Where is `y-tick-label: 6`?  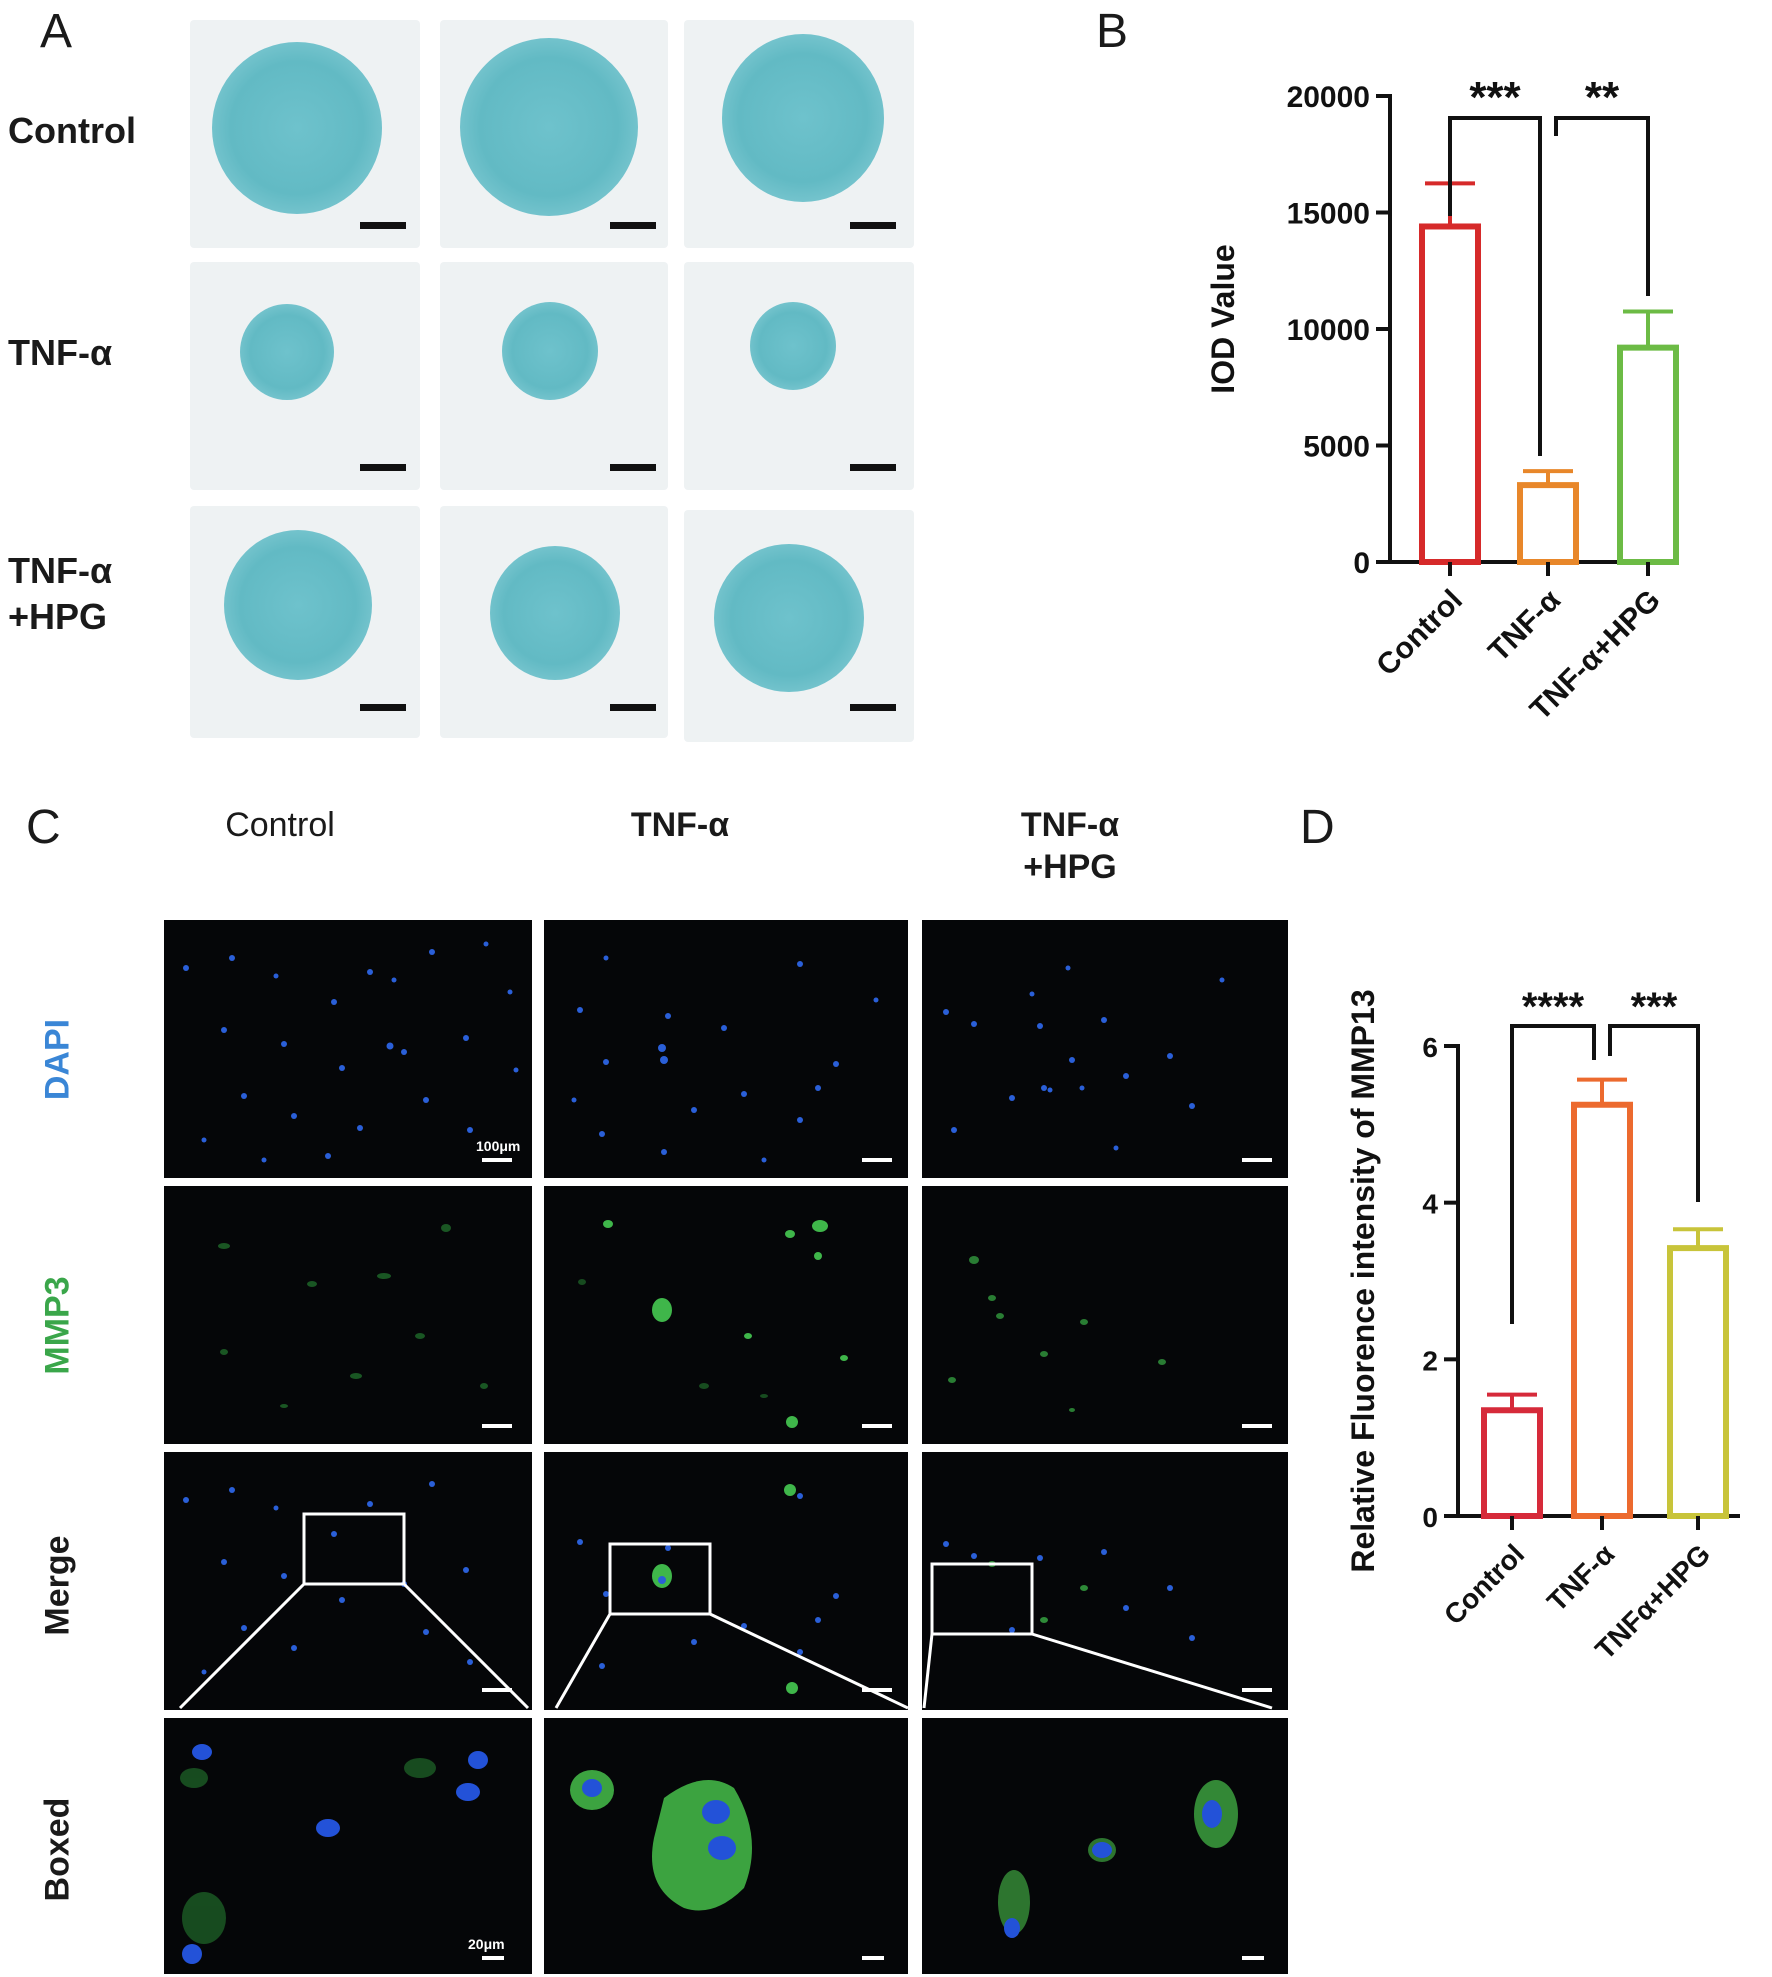 y-tick-label: 6 is located at coordinates (1430, 1047).